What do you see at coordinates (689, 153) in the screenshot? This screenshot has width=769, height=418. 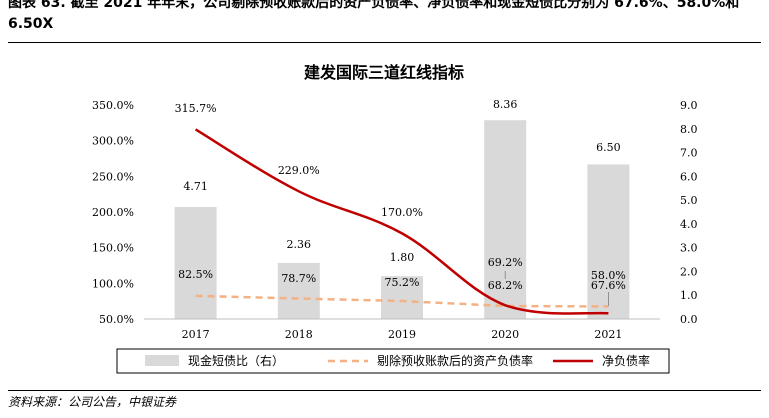 I see `right-axis-tick-label: 7.0` at bounding box center [689, 153].